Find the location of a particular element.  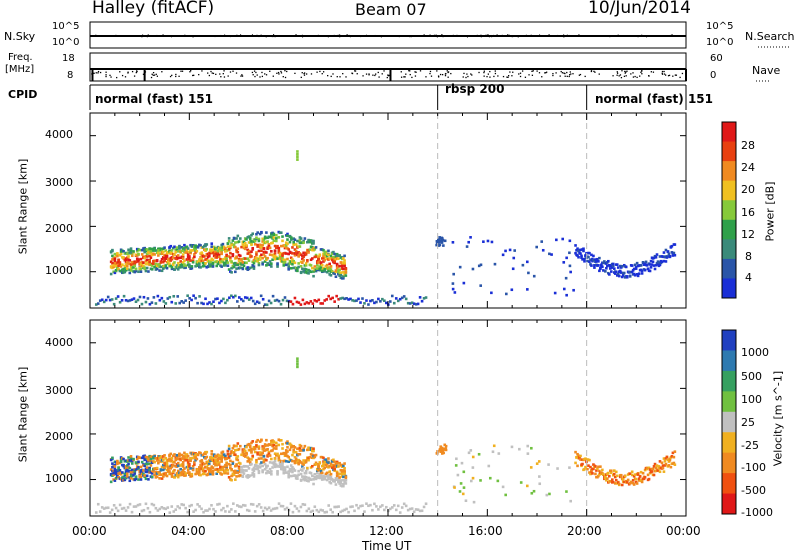

power-cbtick: 8 is located at coordinates (748, 256).